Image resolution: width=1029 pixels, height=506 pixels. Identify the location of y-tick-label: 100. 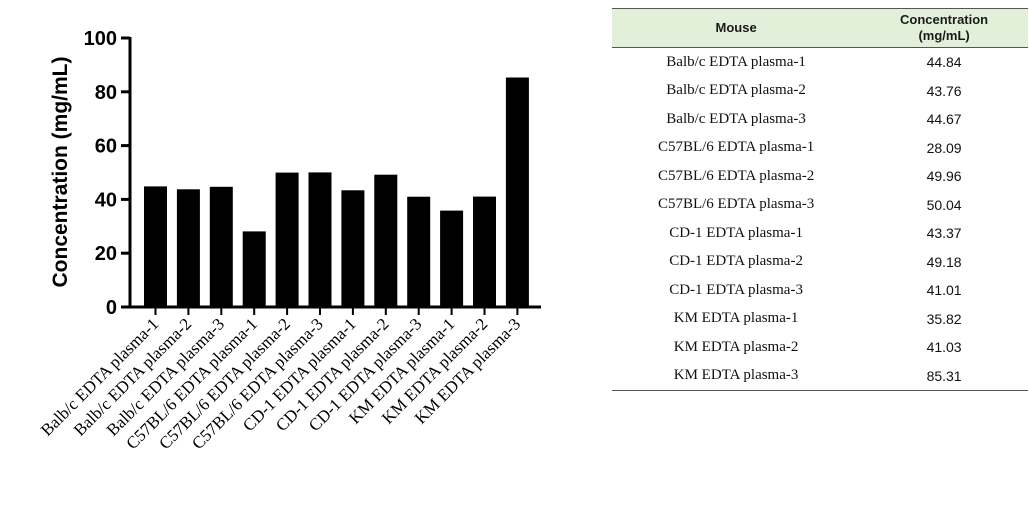
(100, 39).